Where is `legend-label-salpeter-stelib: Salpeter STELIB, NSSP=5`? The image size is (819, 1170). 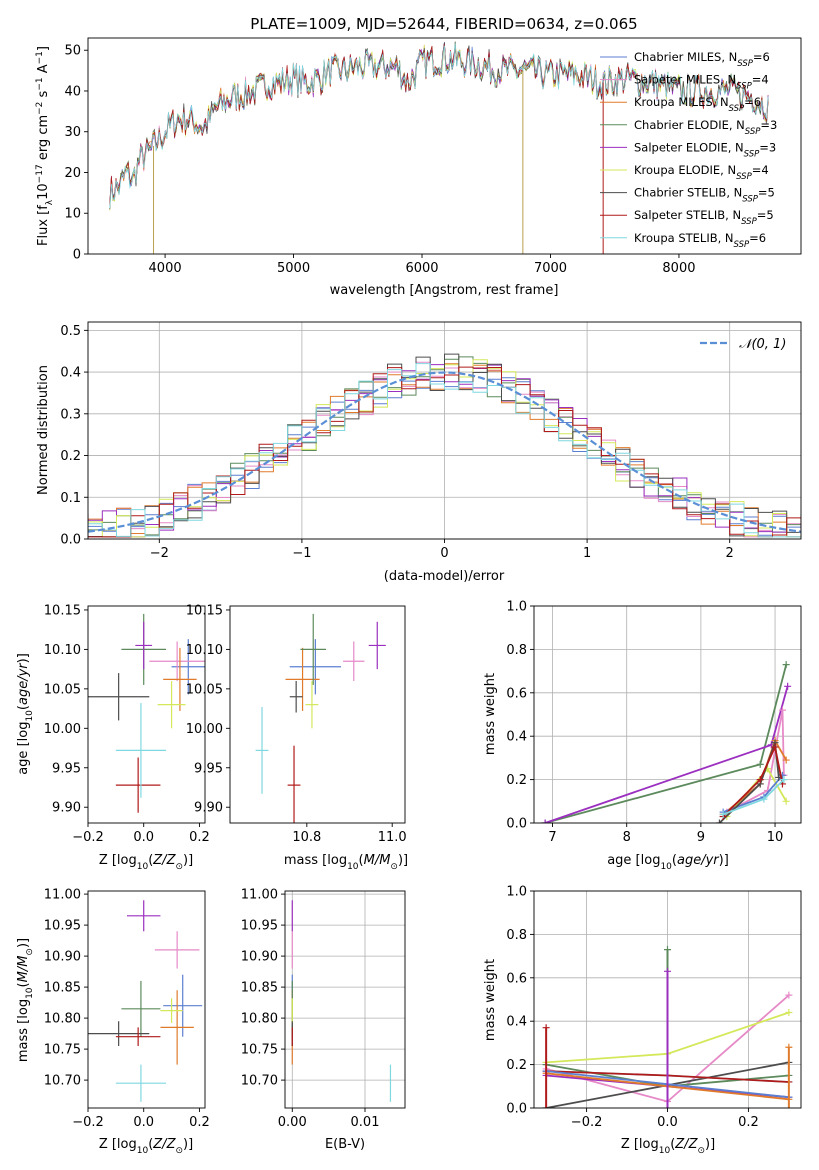 legend-label-salpeter-stelib: Salpeter STELIB, NSSP=5 is located at coordinates (704, 217).